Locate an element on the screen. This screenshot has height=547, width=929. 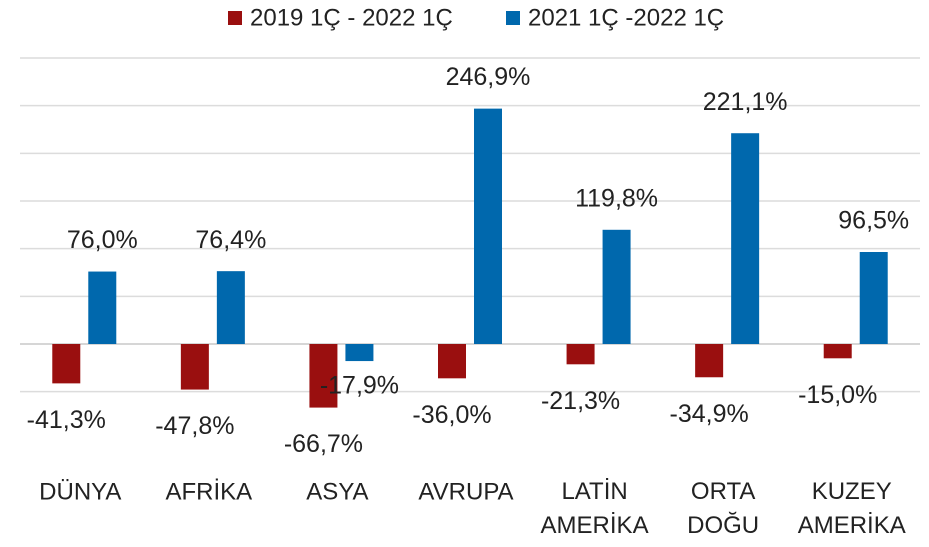
value-label: 76,4% is located at coordinates (230, 240).